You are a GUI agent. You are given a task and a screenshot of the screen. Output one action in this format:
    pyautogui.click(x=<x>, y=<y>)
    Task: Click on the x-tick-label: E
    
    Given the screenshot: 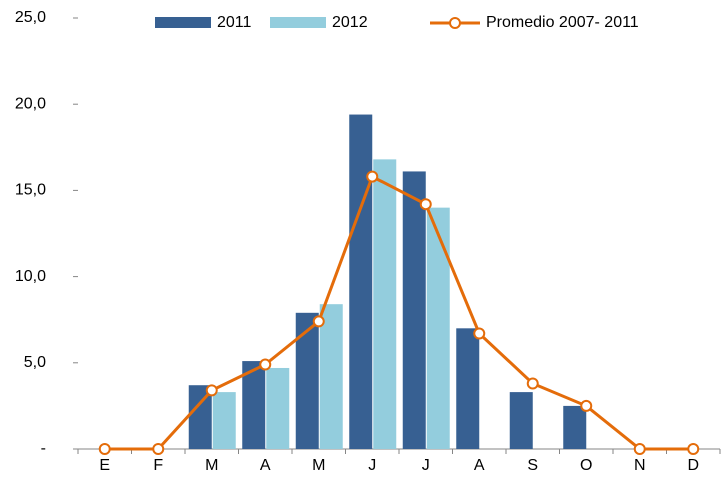 What is the action you would take?
    pyautogui.click(x=104, y=465)
    